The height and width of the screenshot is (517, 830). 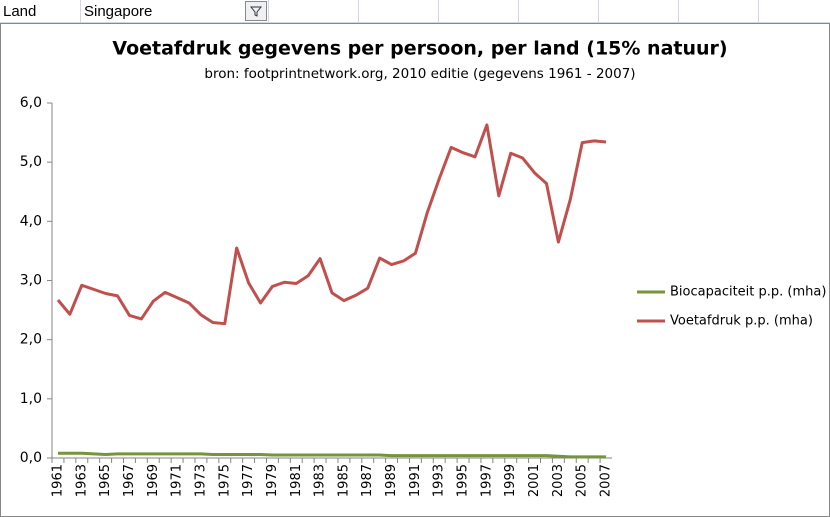 I want to click on y-tick-label: 1,0, so click(x=31, y=399).